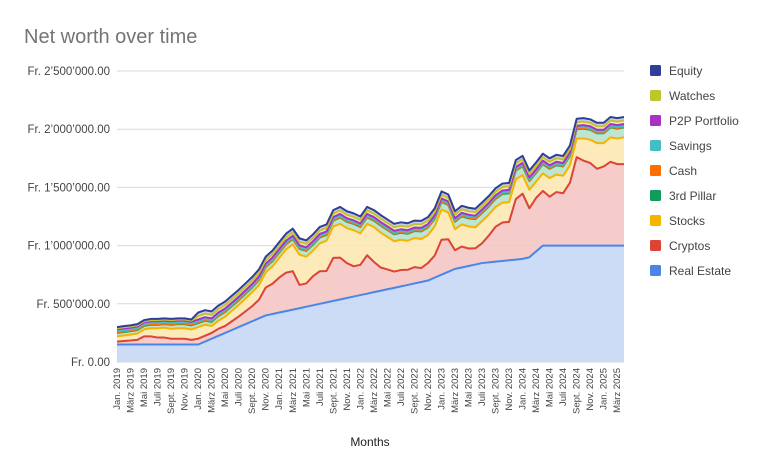 The image size is (766, 473). I want to click on x-tick-label: Nov. 2024, so click(590, 389).